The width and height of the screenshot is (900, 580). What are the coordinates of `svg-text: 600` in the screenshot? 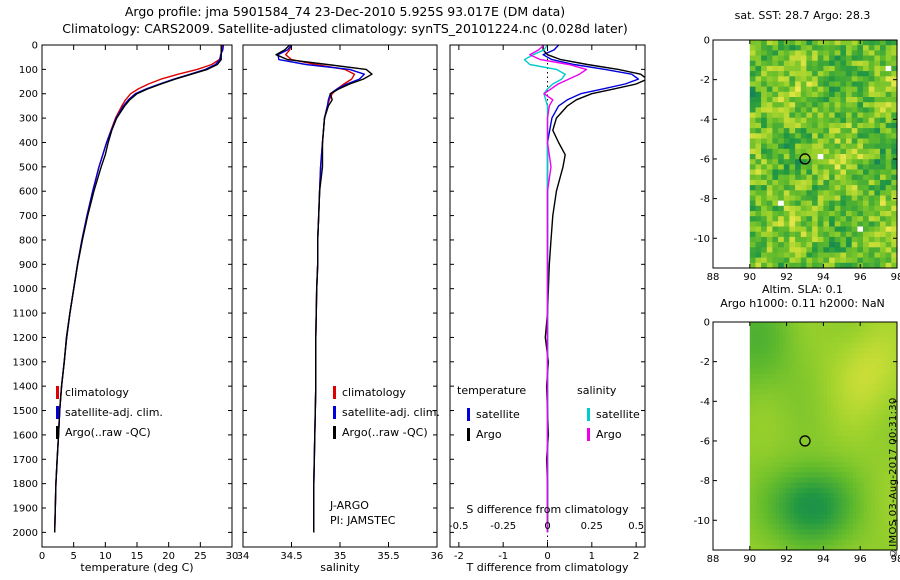 It's located at (28, 192).